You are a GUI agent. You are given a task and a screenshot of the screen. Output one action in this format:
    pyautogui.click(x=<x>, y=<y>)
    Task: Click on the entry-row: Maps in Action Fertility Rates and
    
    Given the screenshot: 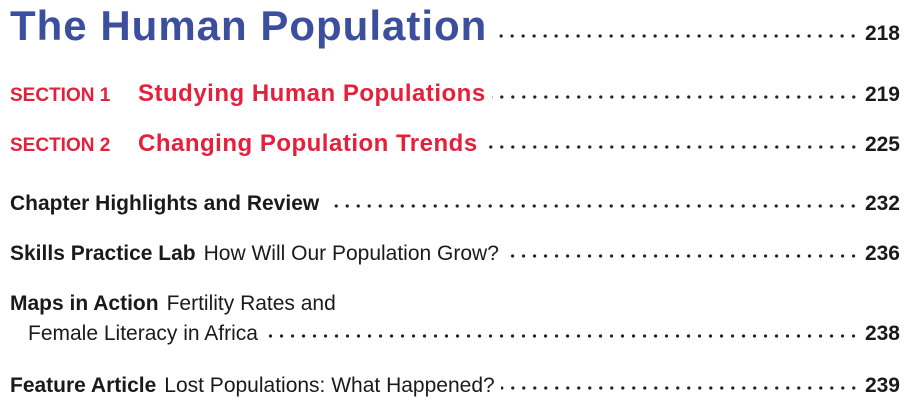 What is the action you would take?
    pyautogui.click(x=455, y=304)
    